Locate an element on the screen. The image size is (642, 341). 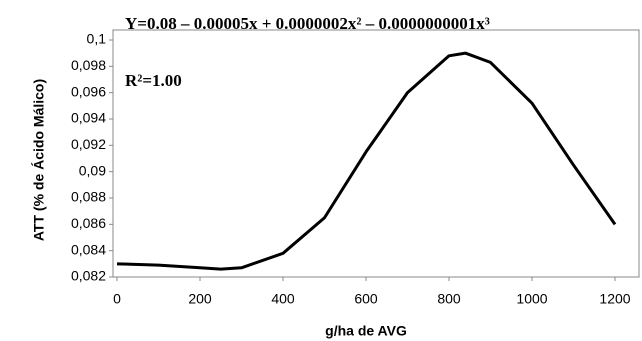
x-axis-title: g/ha de AVG is located at coordinates (366, 331).